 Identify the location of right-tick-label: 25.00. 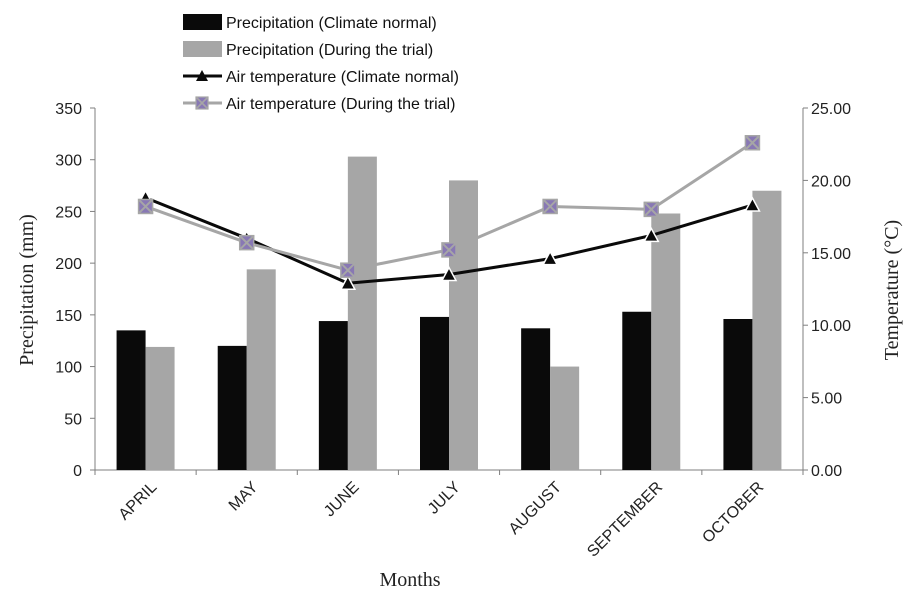
(831, 109).